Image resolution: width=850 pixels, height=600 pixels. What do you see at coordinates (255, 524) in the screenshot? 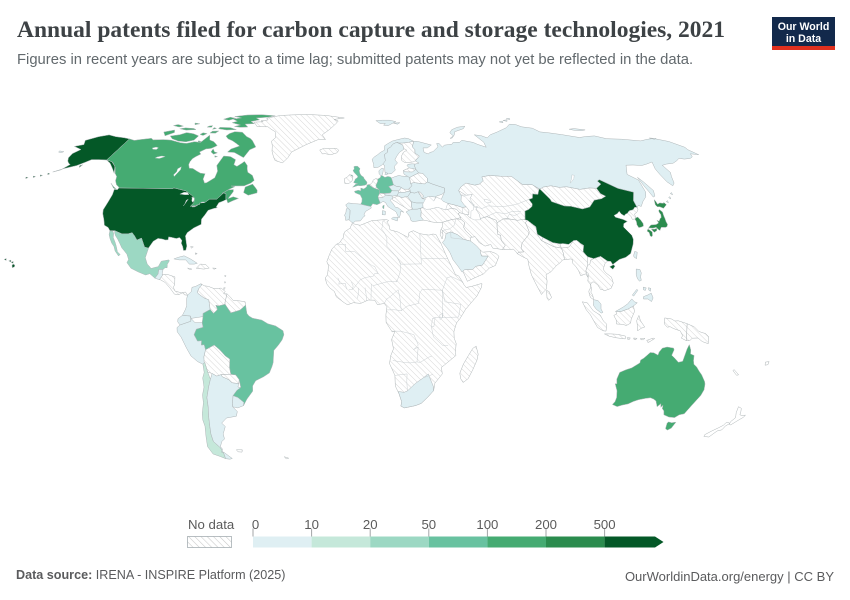
I see `svg-text: 0` at bounding box center [255, 524].